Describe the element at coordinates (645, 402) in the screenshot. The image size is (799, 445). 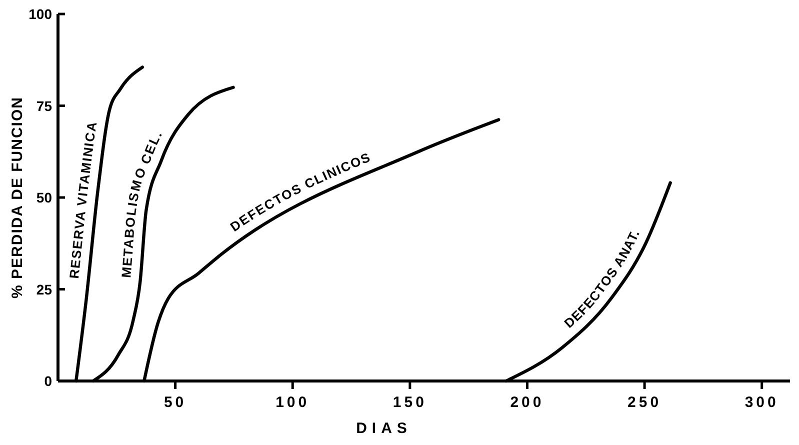
I see `x-tick-label: 250` at that location.